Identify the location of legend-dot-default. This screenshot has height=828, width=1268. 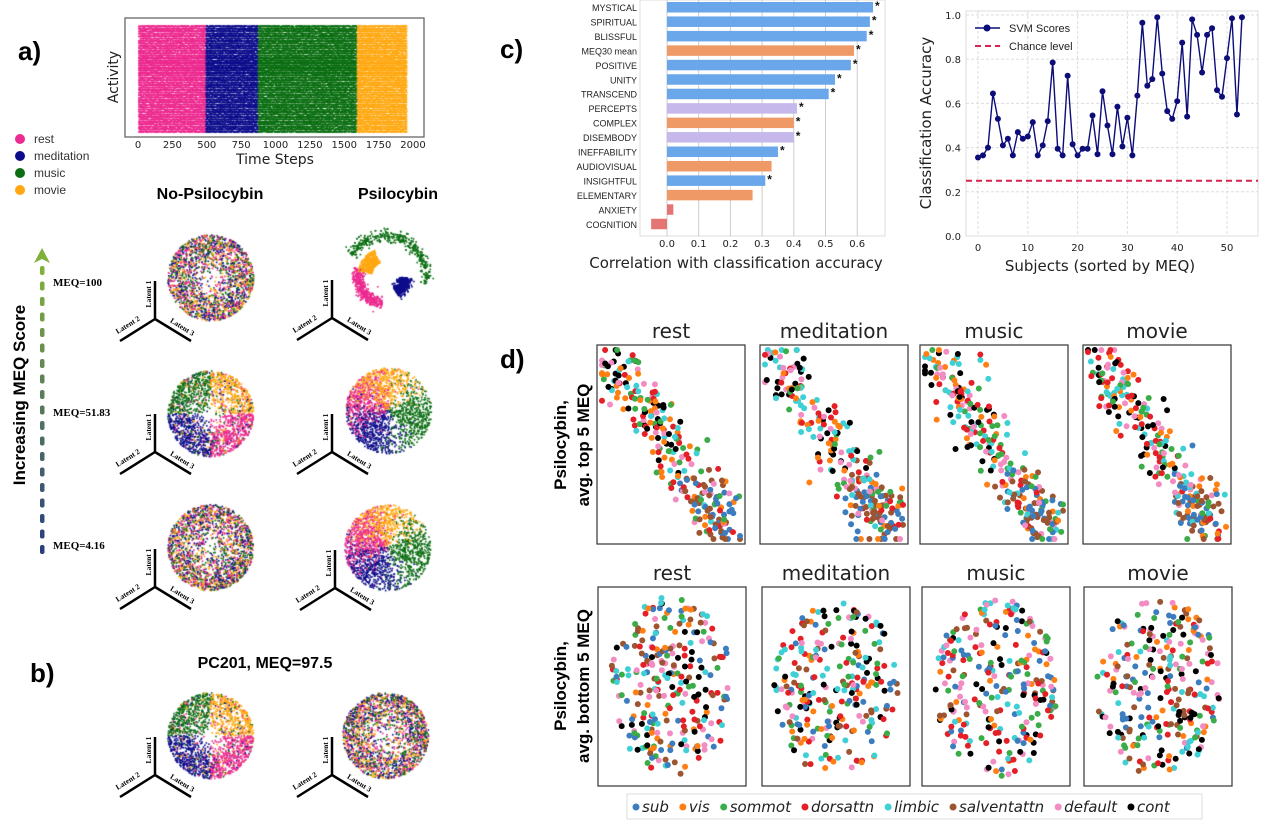
(1058, 807).